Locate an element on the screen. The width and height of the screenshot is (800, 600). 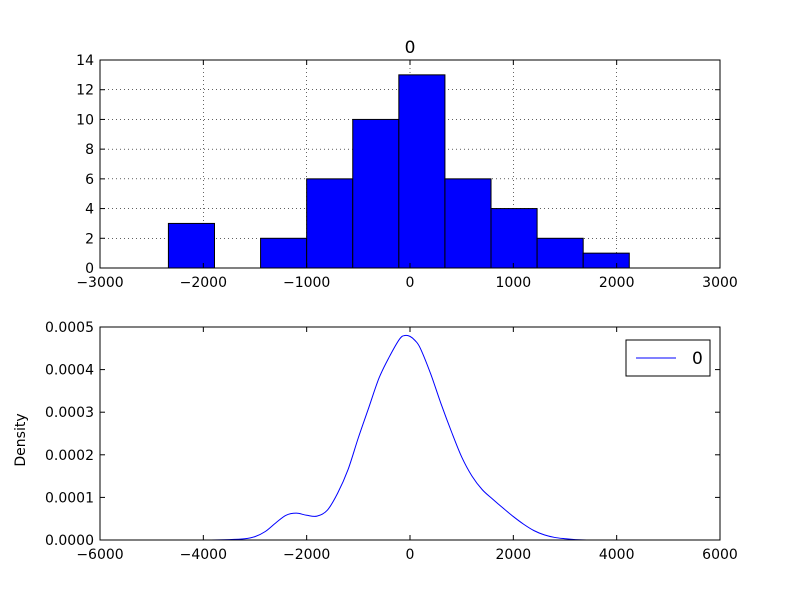
histogram-y-tick-label: 6 is located at coordinates (89, 180).